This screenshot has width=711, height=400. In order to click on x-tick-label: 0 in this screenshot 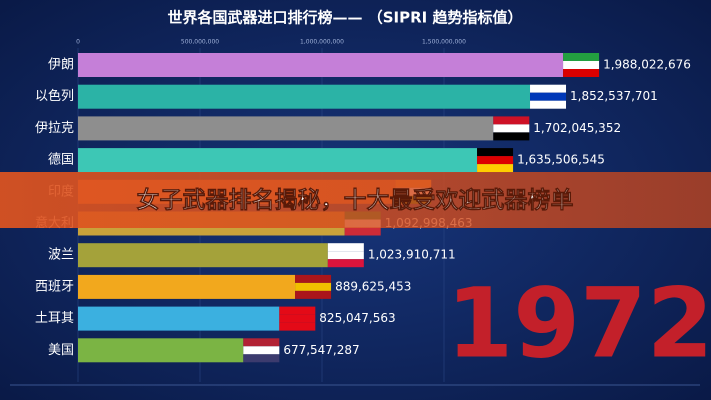, I will do `click(78, 42)`.